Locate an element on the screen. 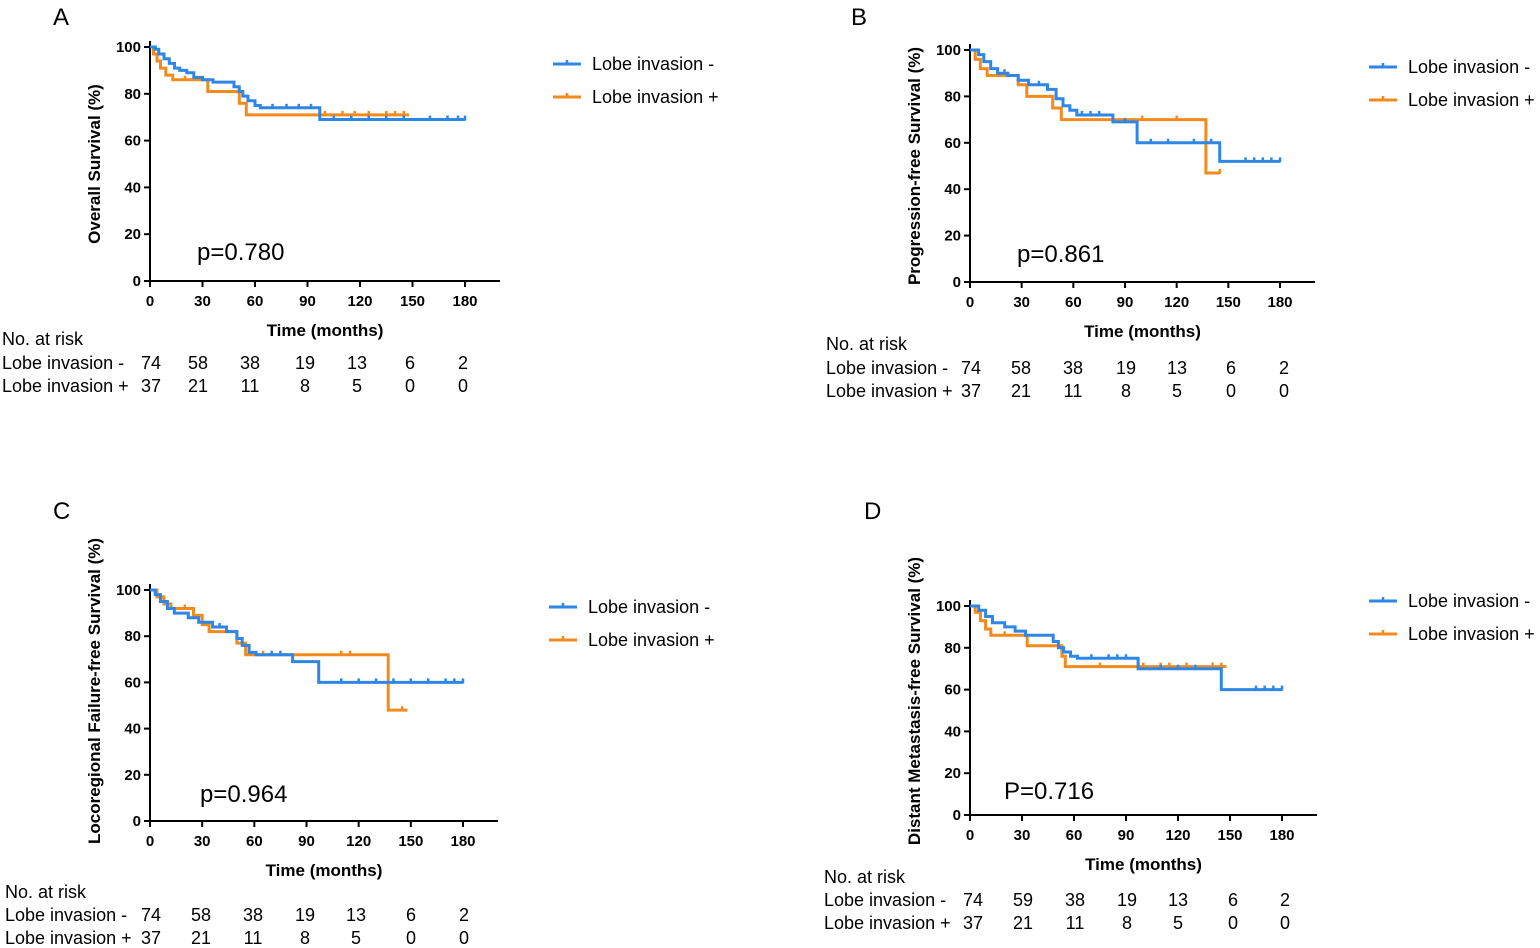 The height and width of the screenshot is (948, 1540). risk-table-title: No. at risk is located at coordinates (43, 339).